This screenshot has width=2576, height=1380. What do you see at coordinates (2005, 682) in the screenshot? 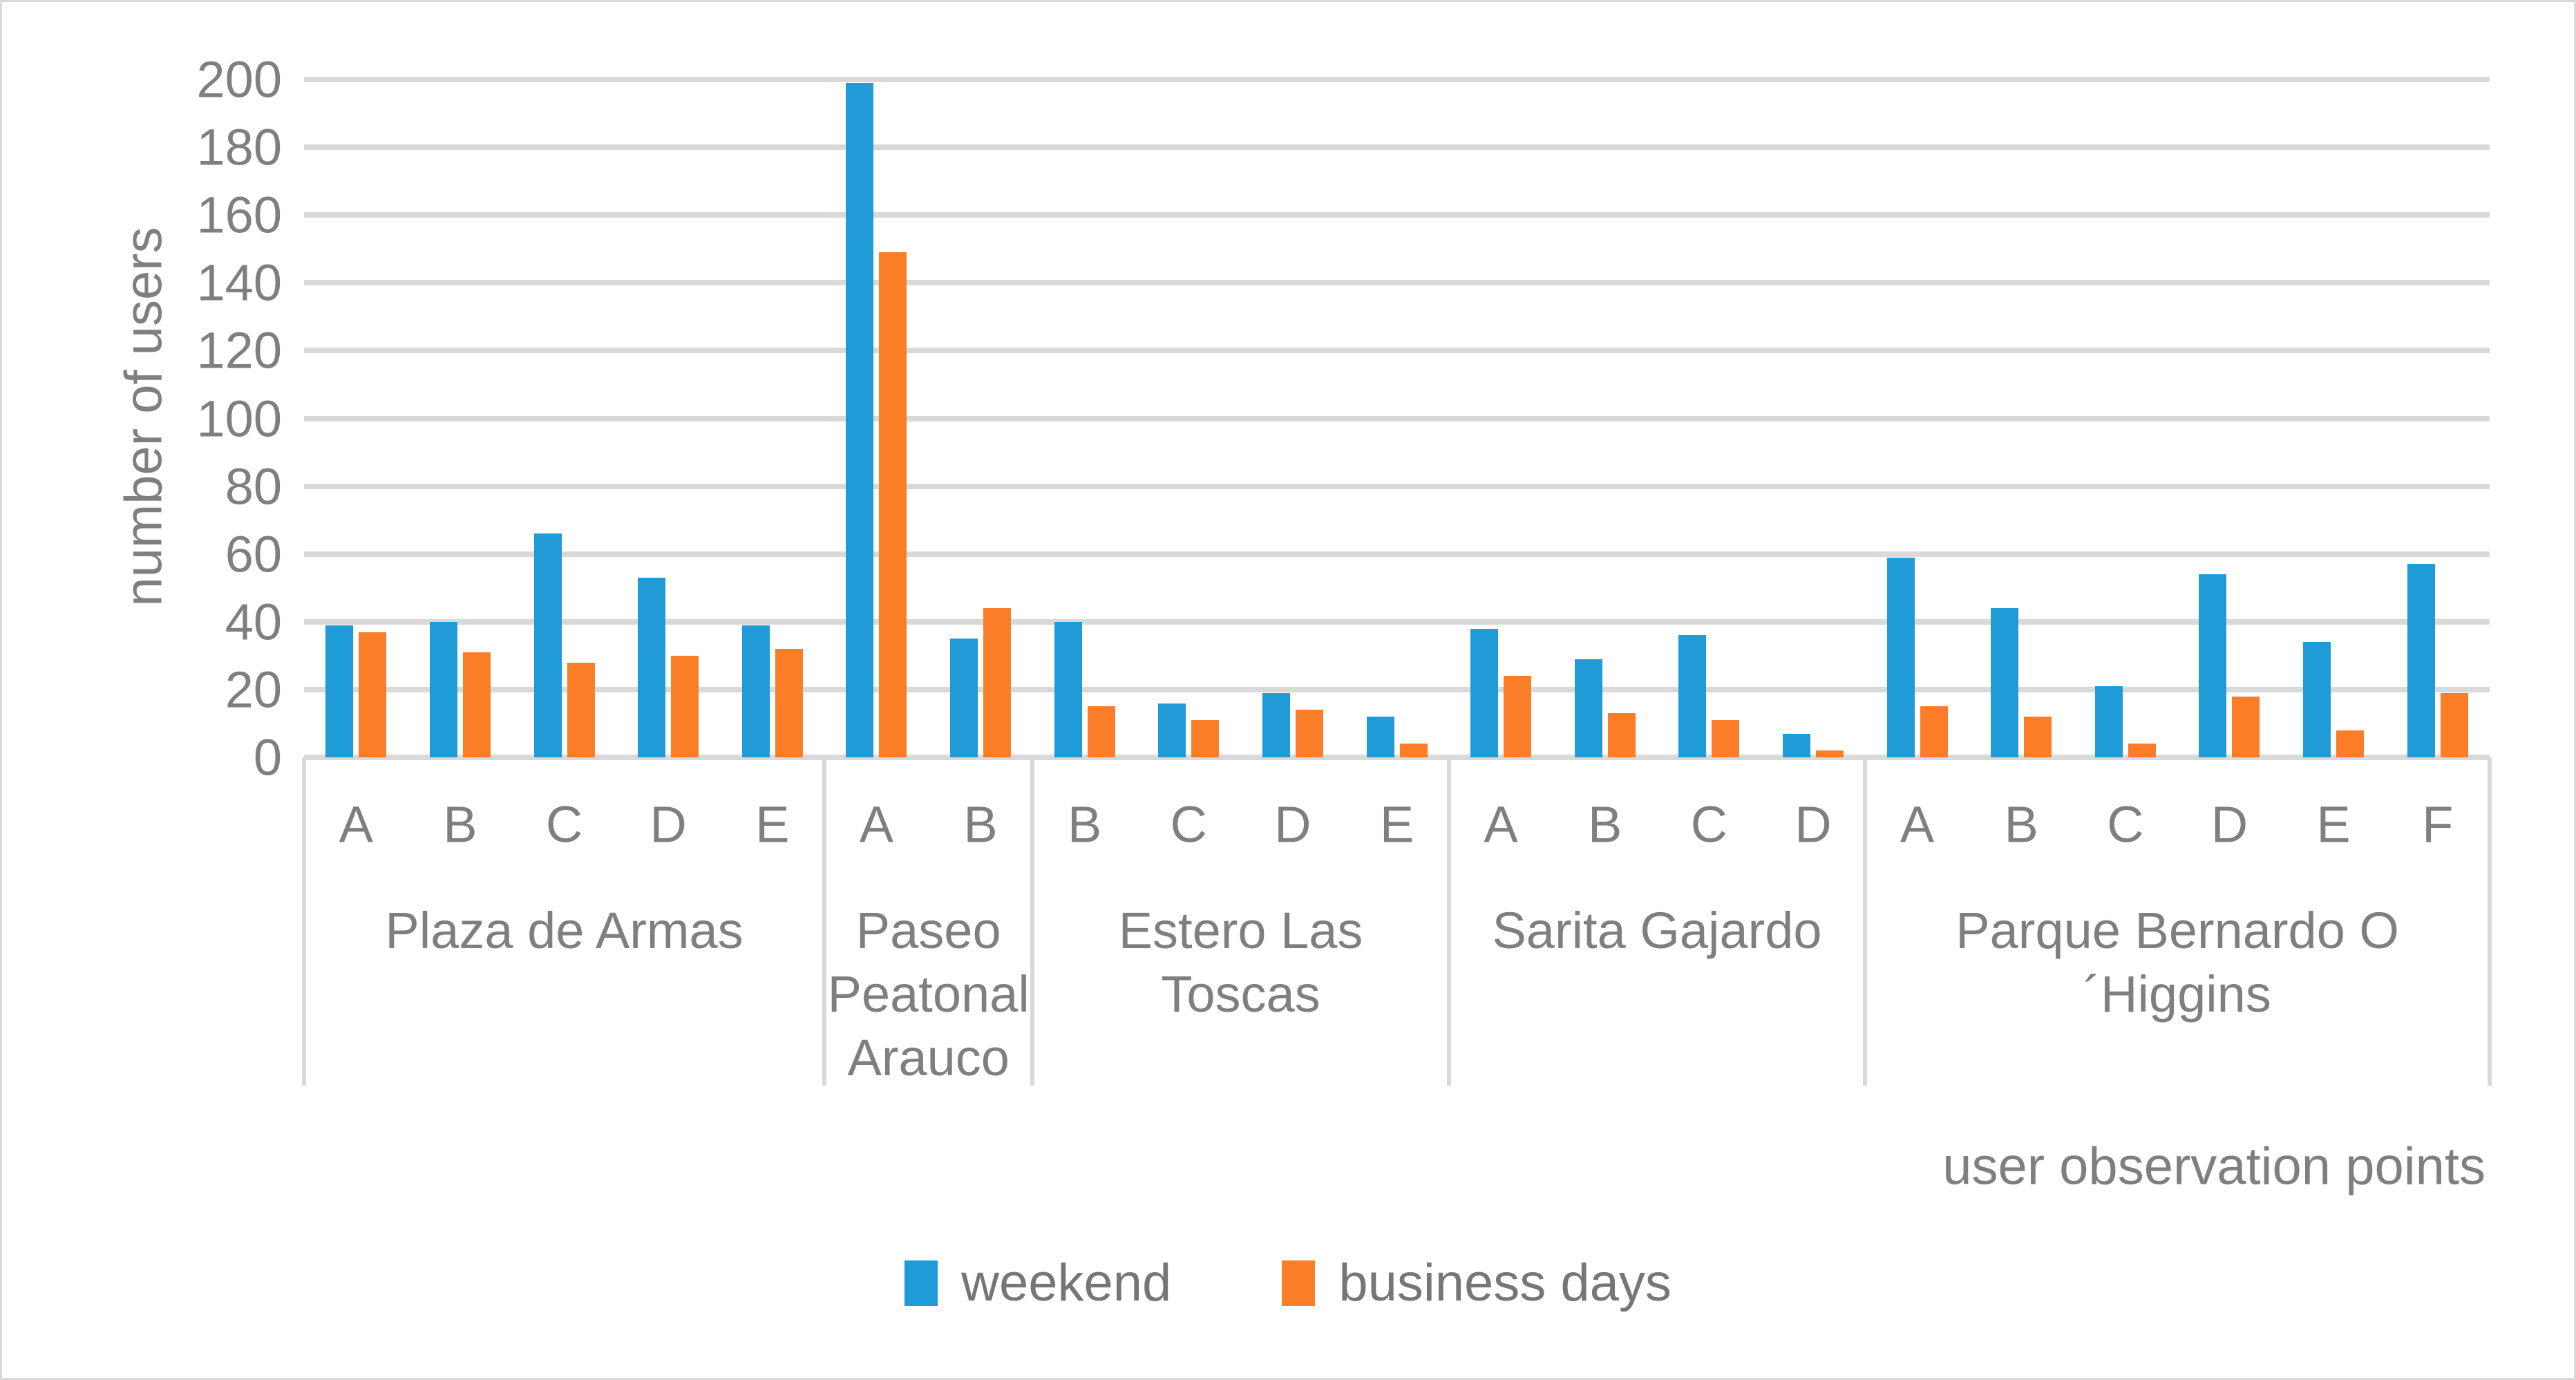
I see `bar-weekend-parque-bernardo-o-higgins-b` at bounding box center [2005, 682].